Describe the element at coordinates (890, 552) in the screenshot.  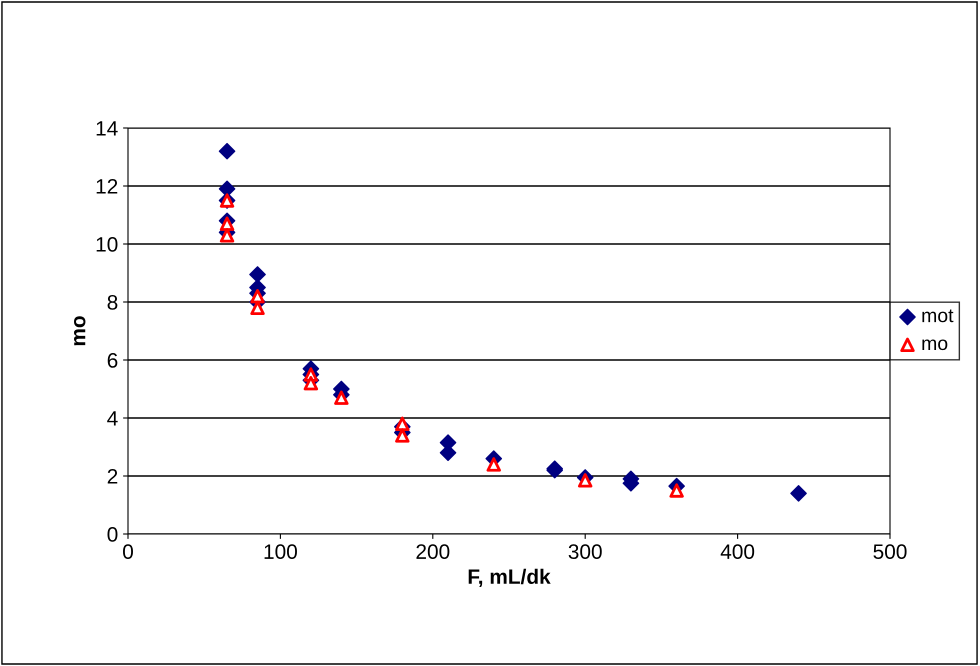
I see `x-tick-label: 500` at that location.